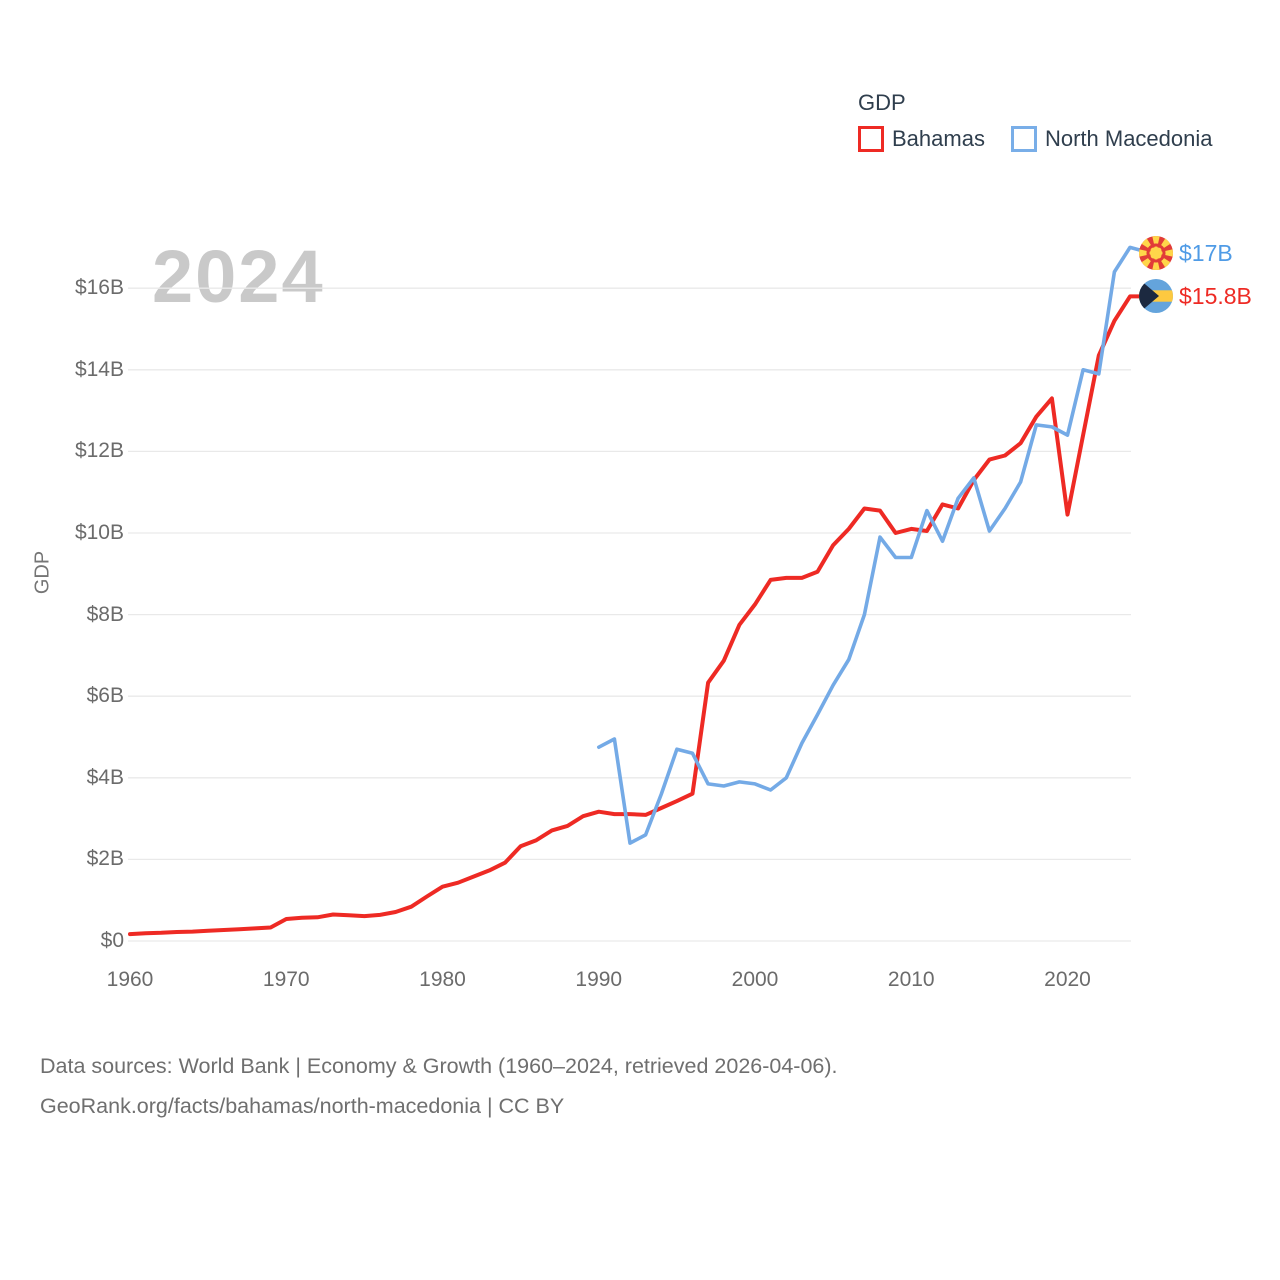 The image size is (1280, 1280). I want to click on x-tick-label: 2020, so click(1067, 979).